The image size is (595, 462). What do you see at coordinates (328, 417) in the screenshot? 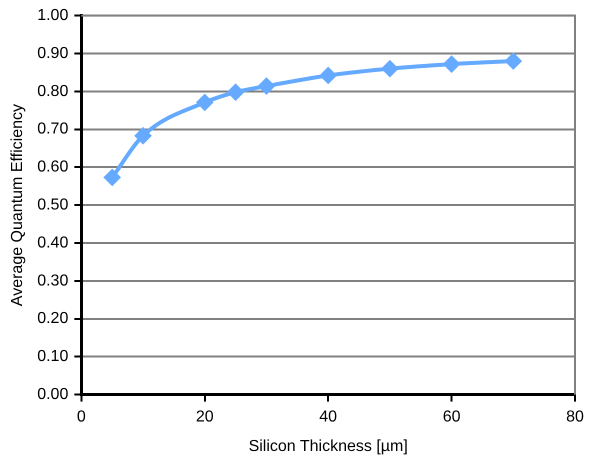
I see `x-tick-label: 40` at bounding box center [328, 417].